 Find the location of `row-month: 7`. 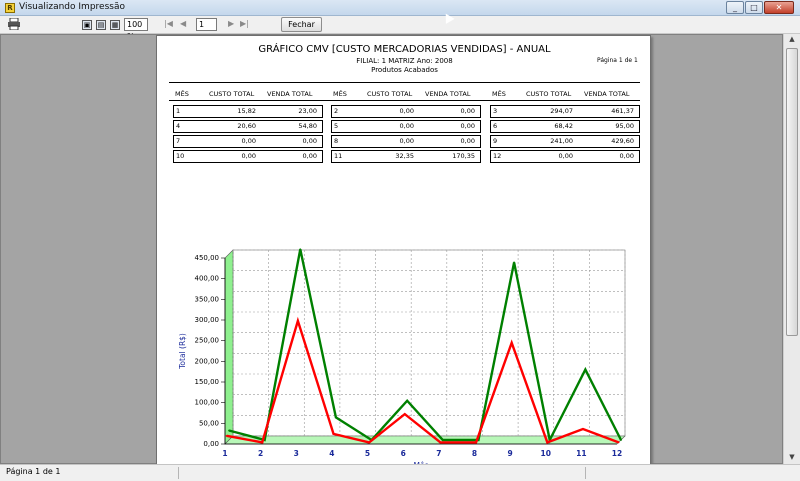

row-month: 7 is located at coordinates (178, 141).